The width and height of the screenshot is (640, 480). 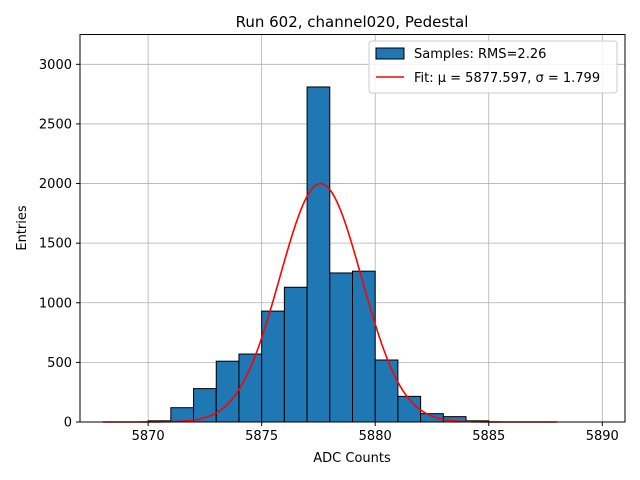 What do you see at coordinates (390, 53) in the screenshot?
I see `legend-samples-swatch` at bounding box center [390, 53].